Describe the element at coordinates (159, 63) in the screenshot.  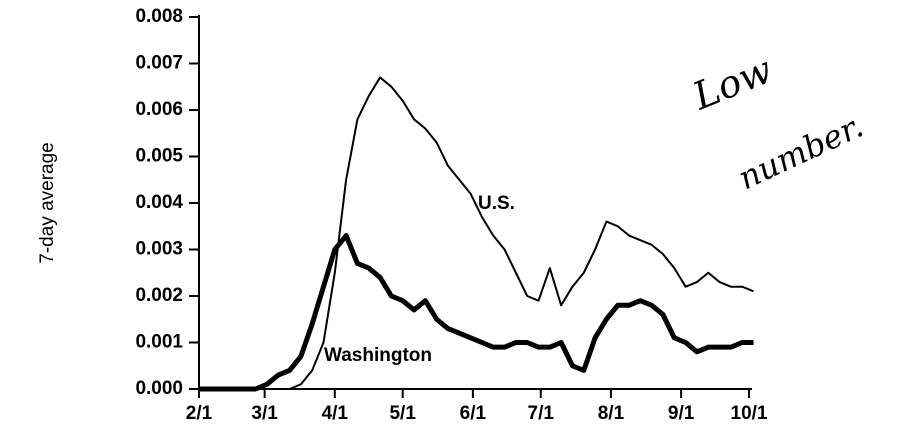
I see `y-tick-label: 0.007` at that location.